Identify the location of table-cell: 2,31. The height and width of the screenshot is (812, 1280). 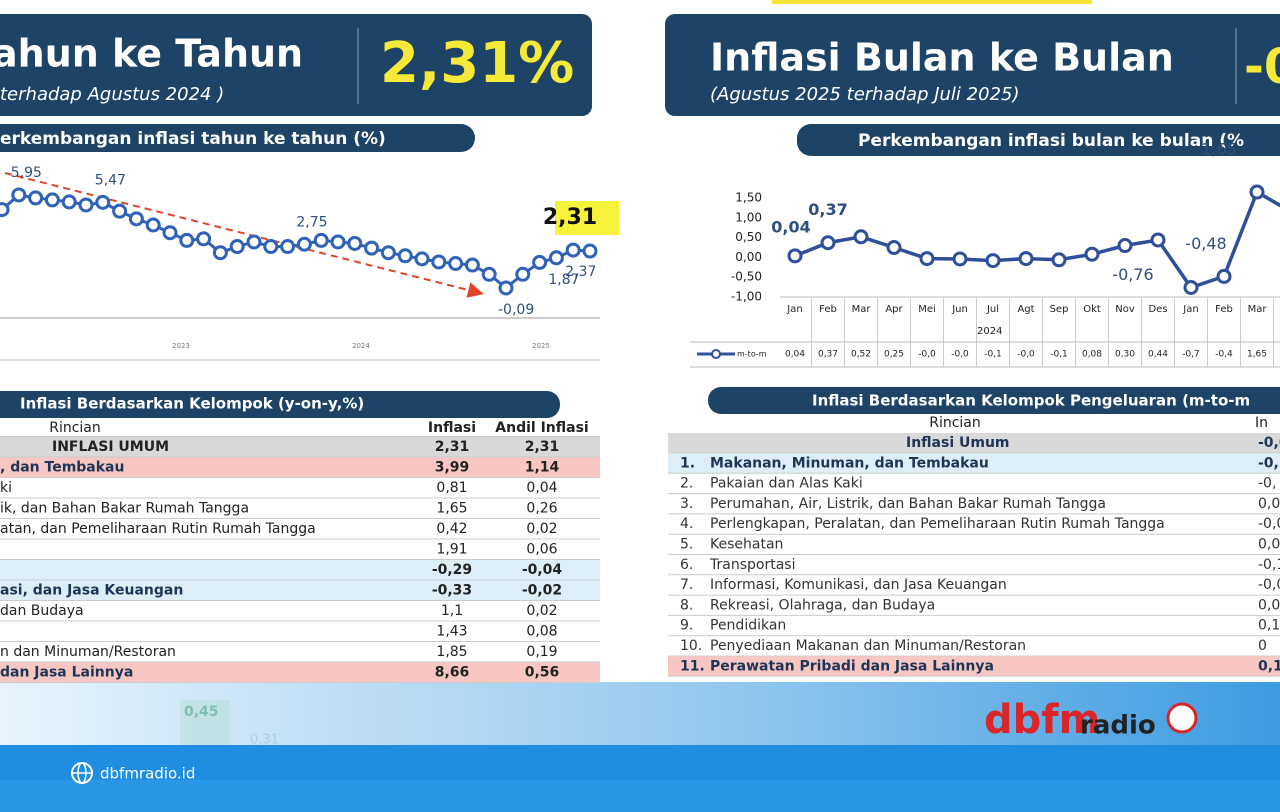
(542, 447).